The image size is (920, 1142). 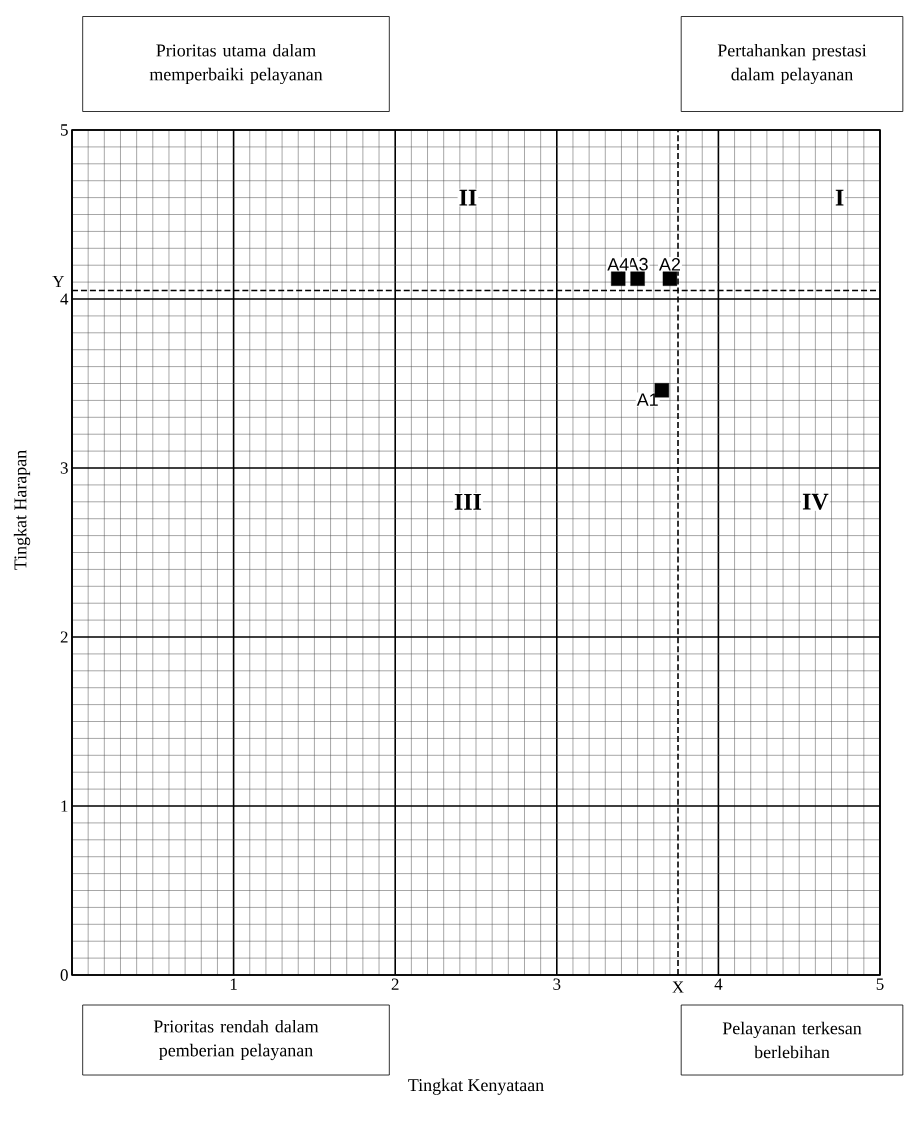 I want to click on y-tick-label: 4, so click(x=64, y=299).